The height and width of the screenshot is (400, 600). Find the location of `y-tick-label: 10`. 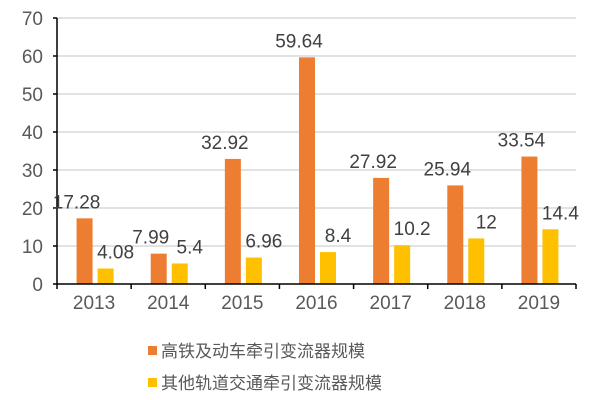

y-tick-label: 10 is located at coordinates (32, 247).